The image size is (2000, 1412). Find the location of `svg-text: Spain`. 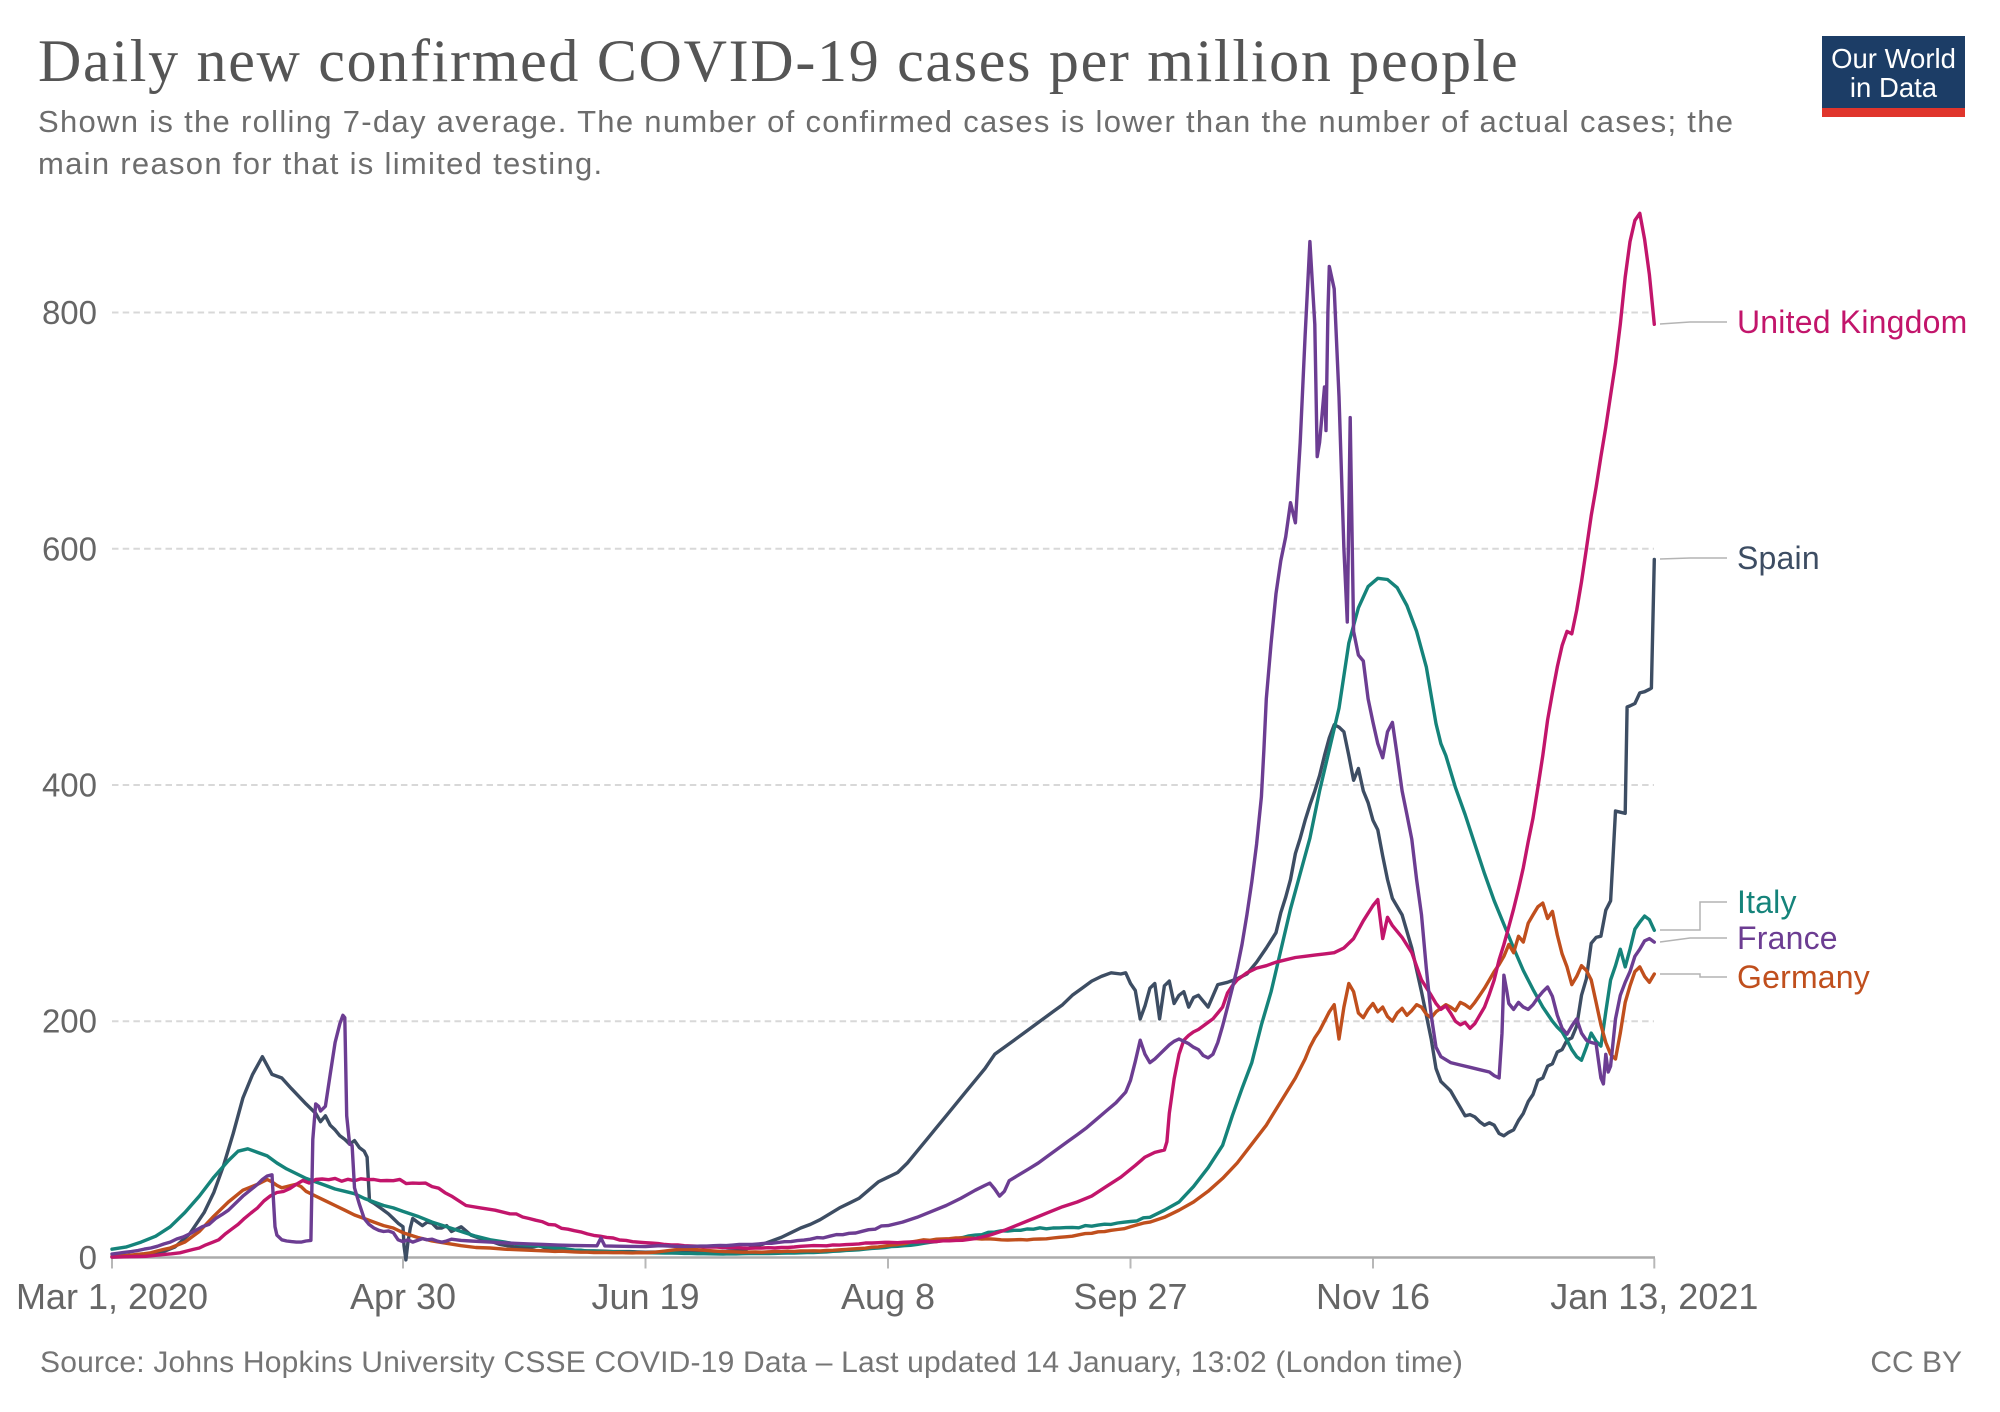

svg-text: Spain is located at coordinates (1778, 558).